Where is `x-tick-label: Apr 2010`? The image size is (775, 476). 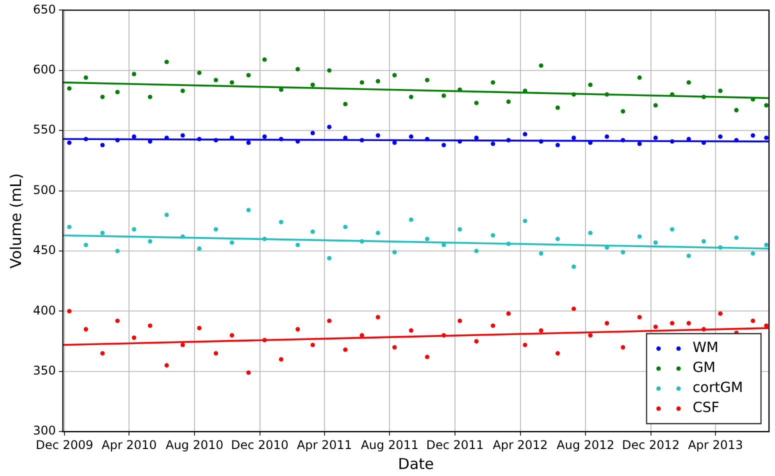 x-tick-label: Apr 2010 is located at coordinates (129, 445).